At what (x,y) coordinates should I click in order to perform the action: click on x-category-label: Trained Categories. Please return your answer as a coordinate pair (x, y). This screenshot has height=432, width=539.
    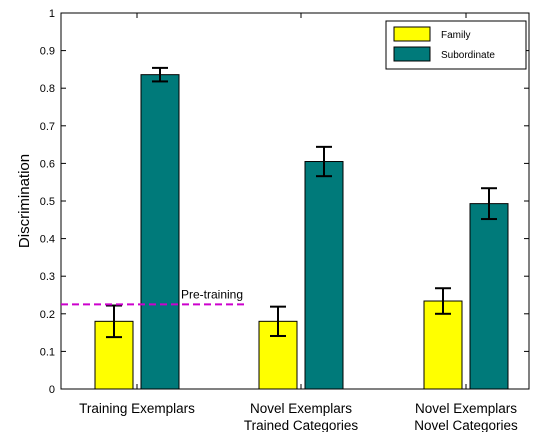
    Looking at the image, I should click on (301, 425).